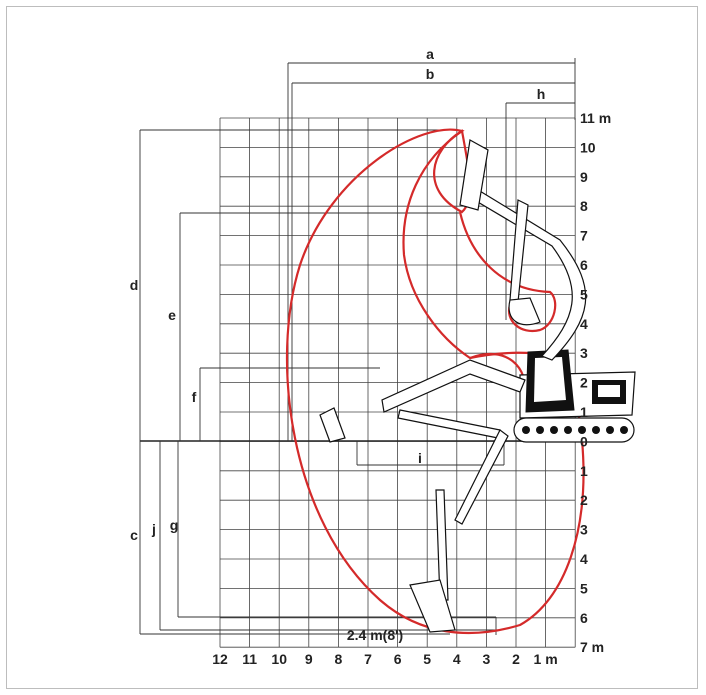  Describe the element at coordinates (595, 118) in the screenshot. I see `right-axis-tick-label: 11 m` at that location.